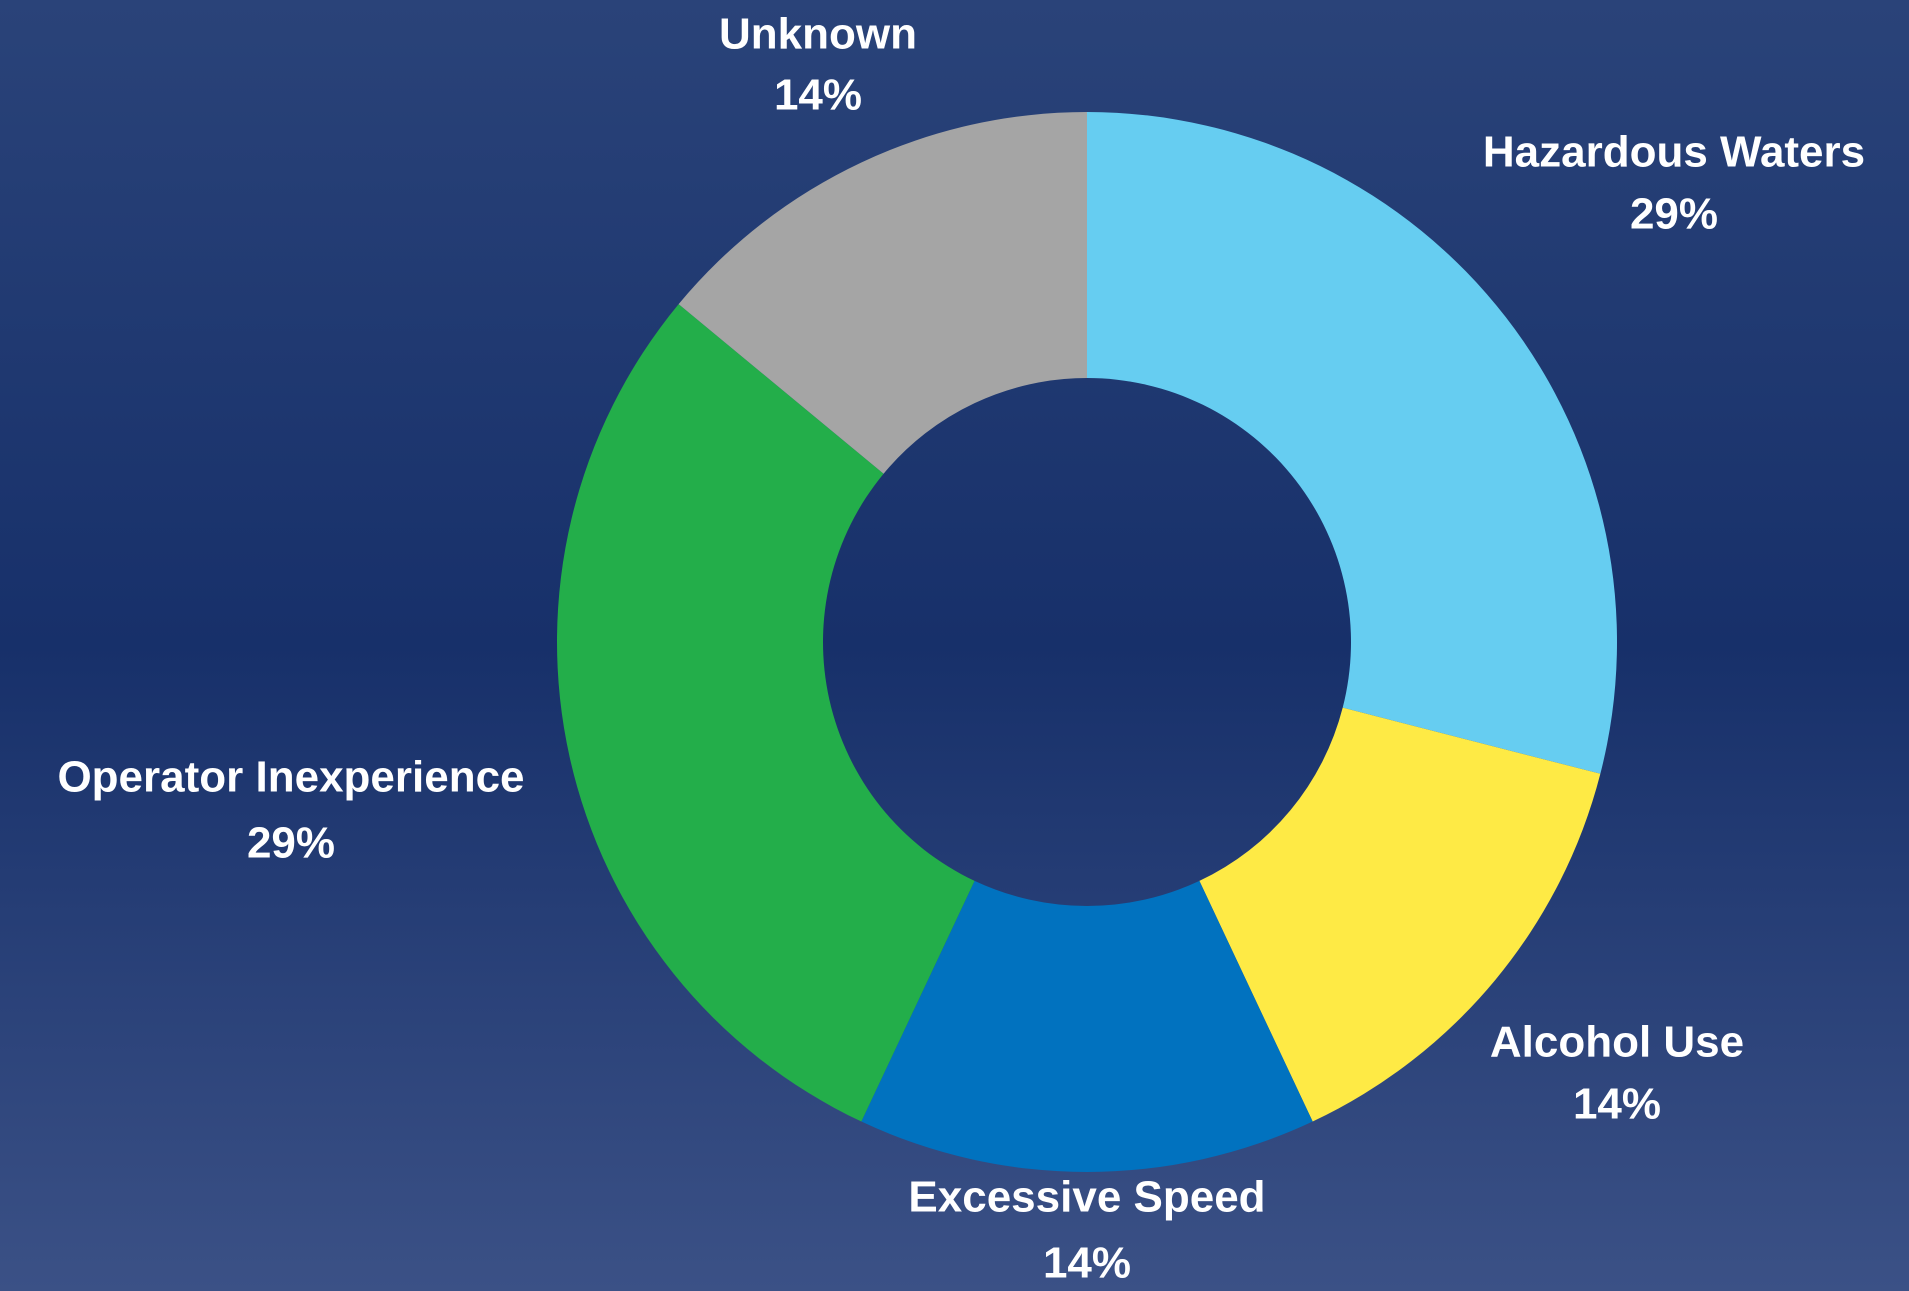  What do you see at coordinates (1617, 1042) in the screenshot?
I see `category-label: Alcohol Use` at bounding box center [1617, 1042].